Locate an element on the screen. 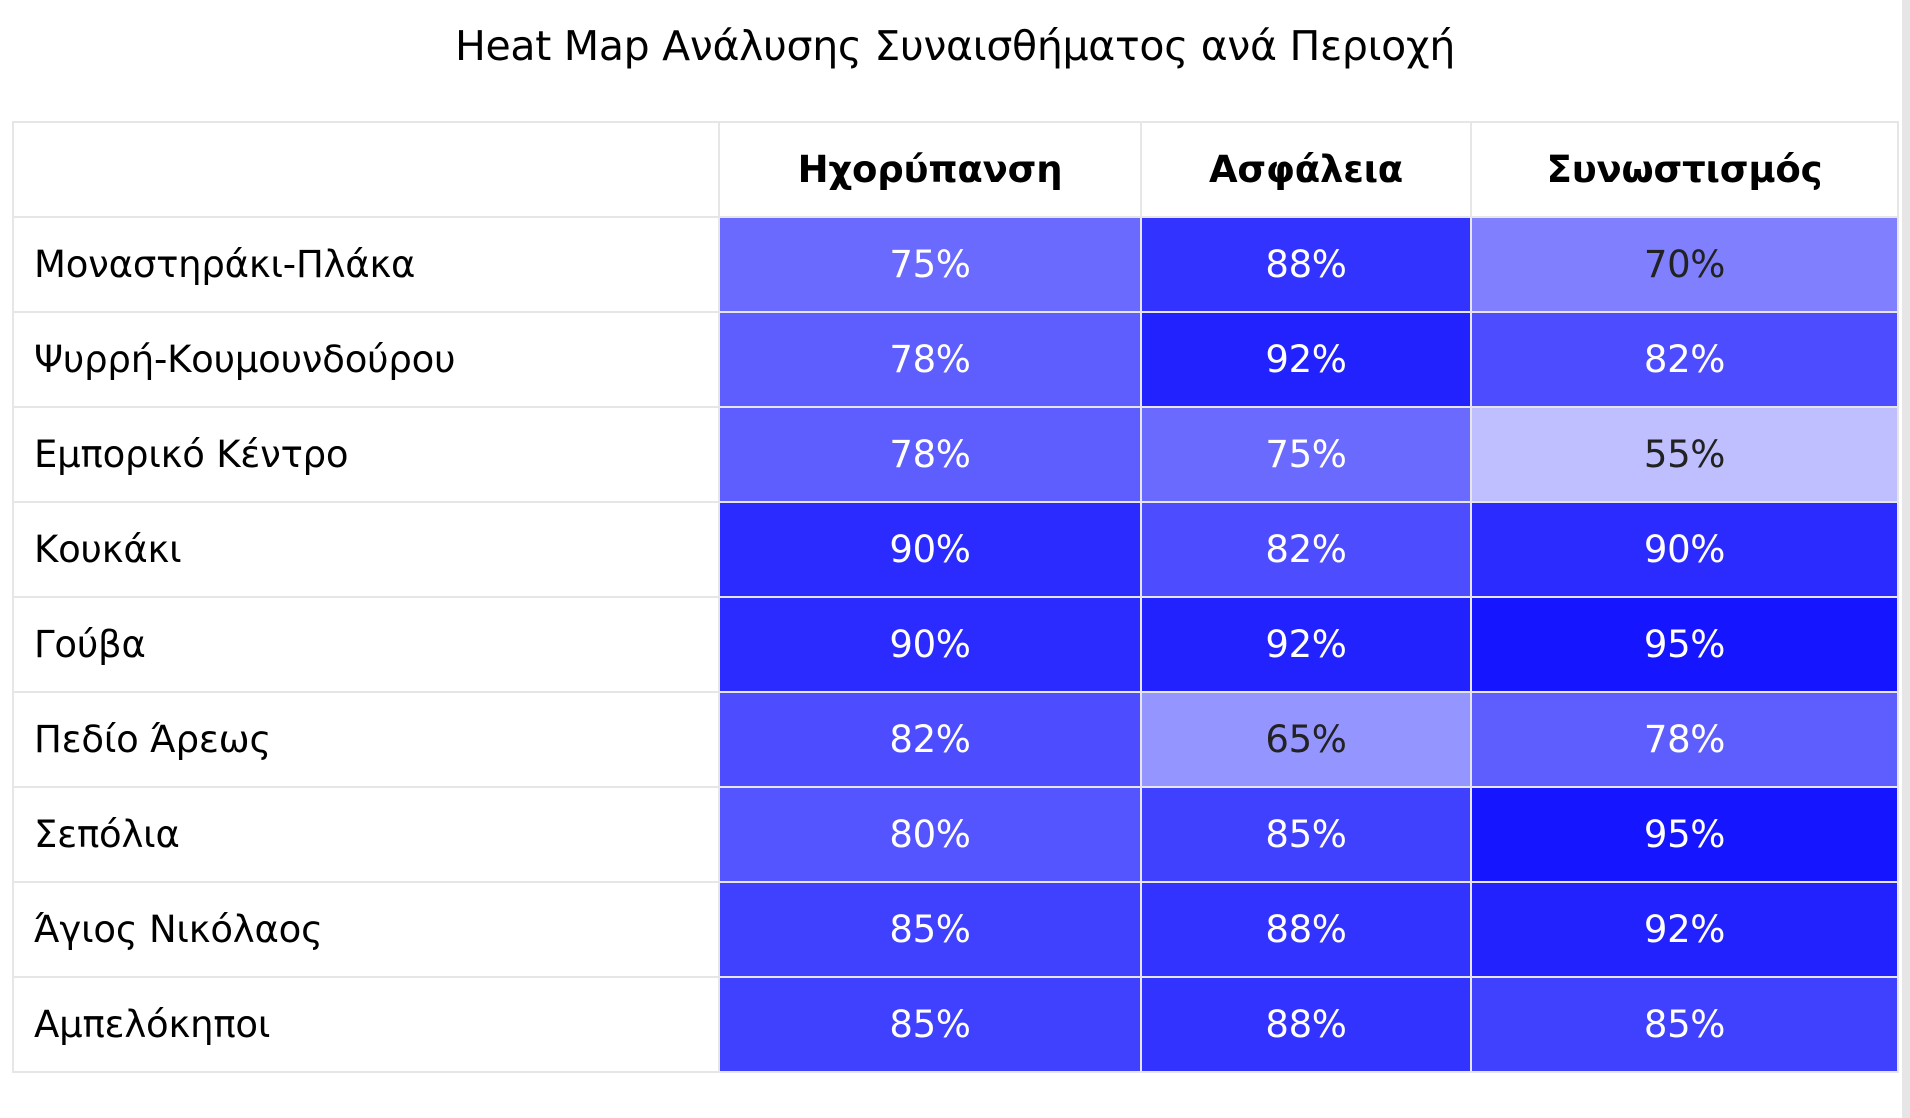 The image size is (1910, 1118). heatmap-cell: 55% is located at coordinates (1684, 454).